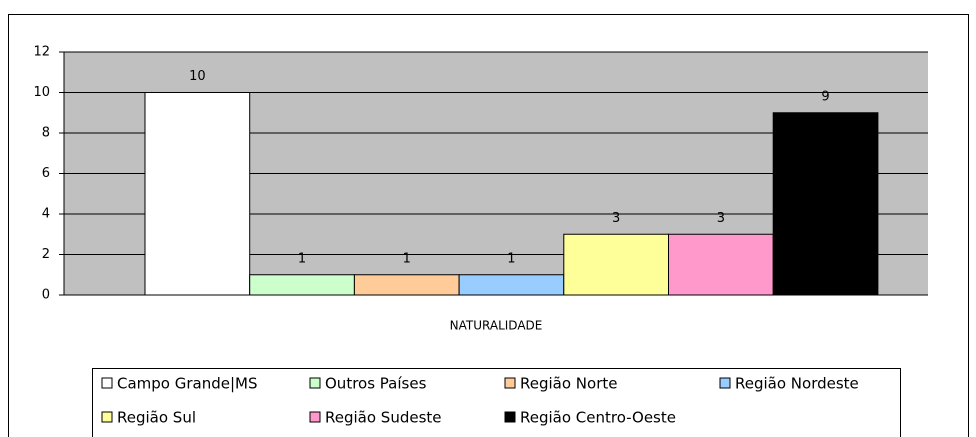 The height and width of the screenshot is (437, 976). Describe the element at coordinates (46, 254) in the screenshot. I see `y-tick-label: 2` at that location.